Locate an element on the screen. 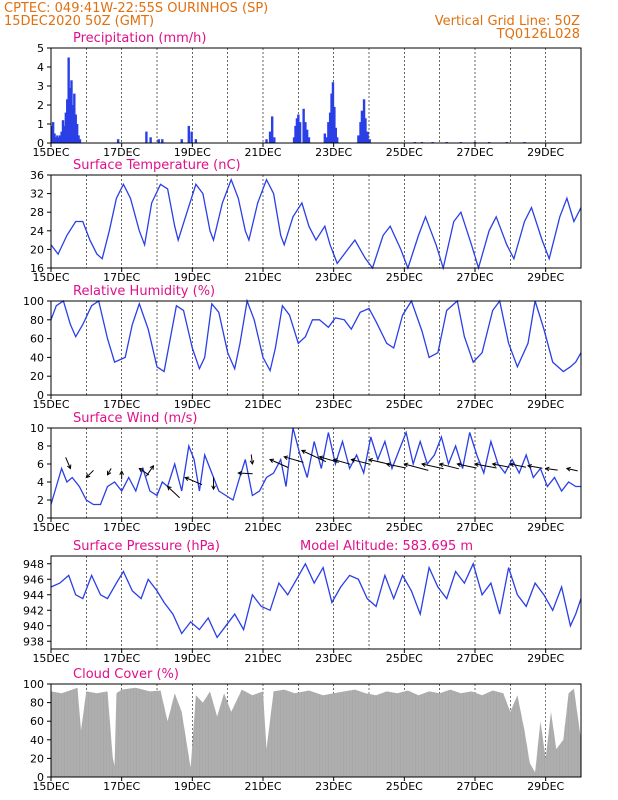 The image size is (618, 800). panel-note: Model Altitude: 583.695 m is located at coordinates (386, 546).